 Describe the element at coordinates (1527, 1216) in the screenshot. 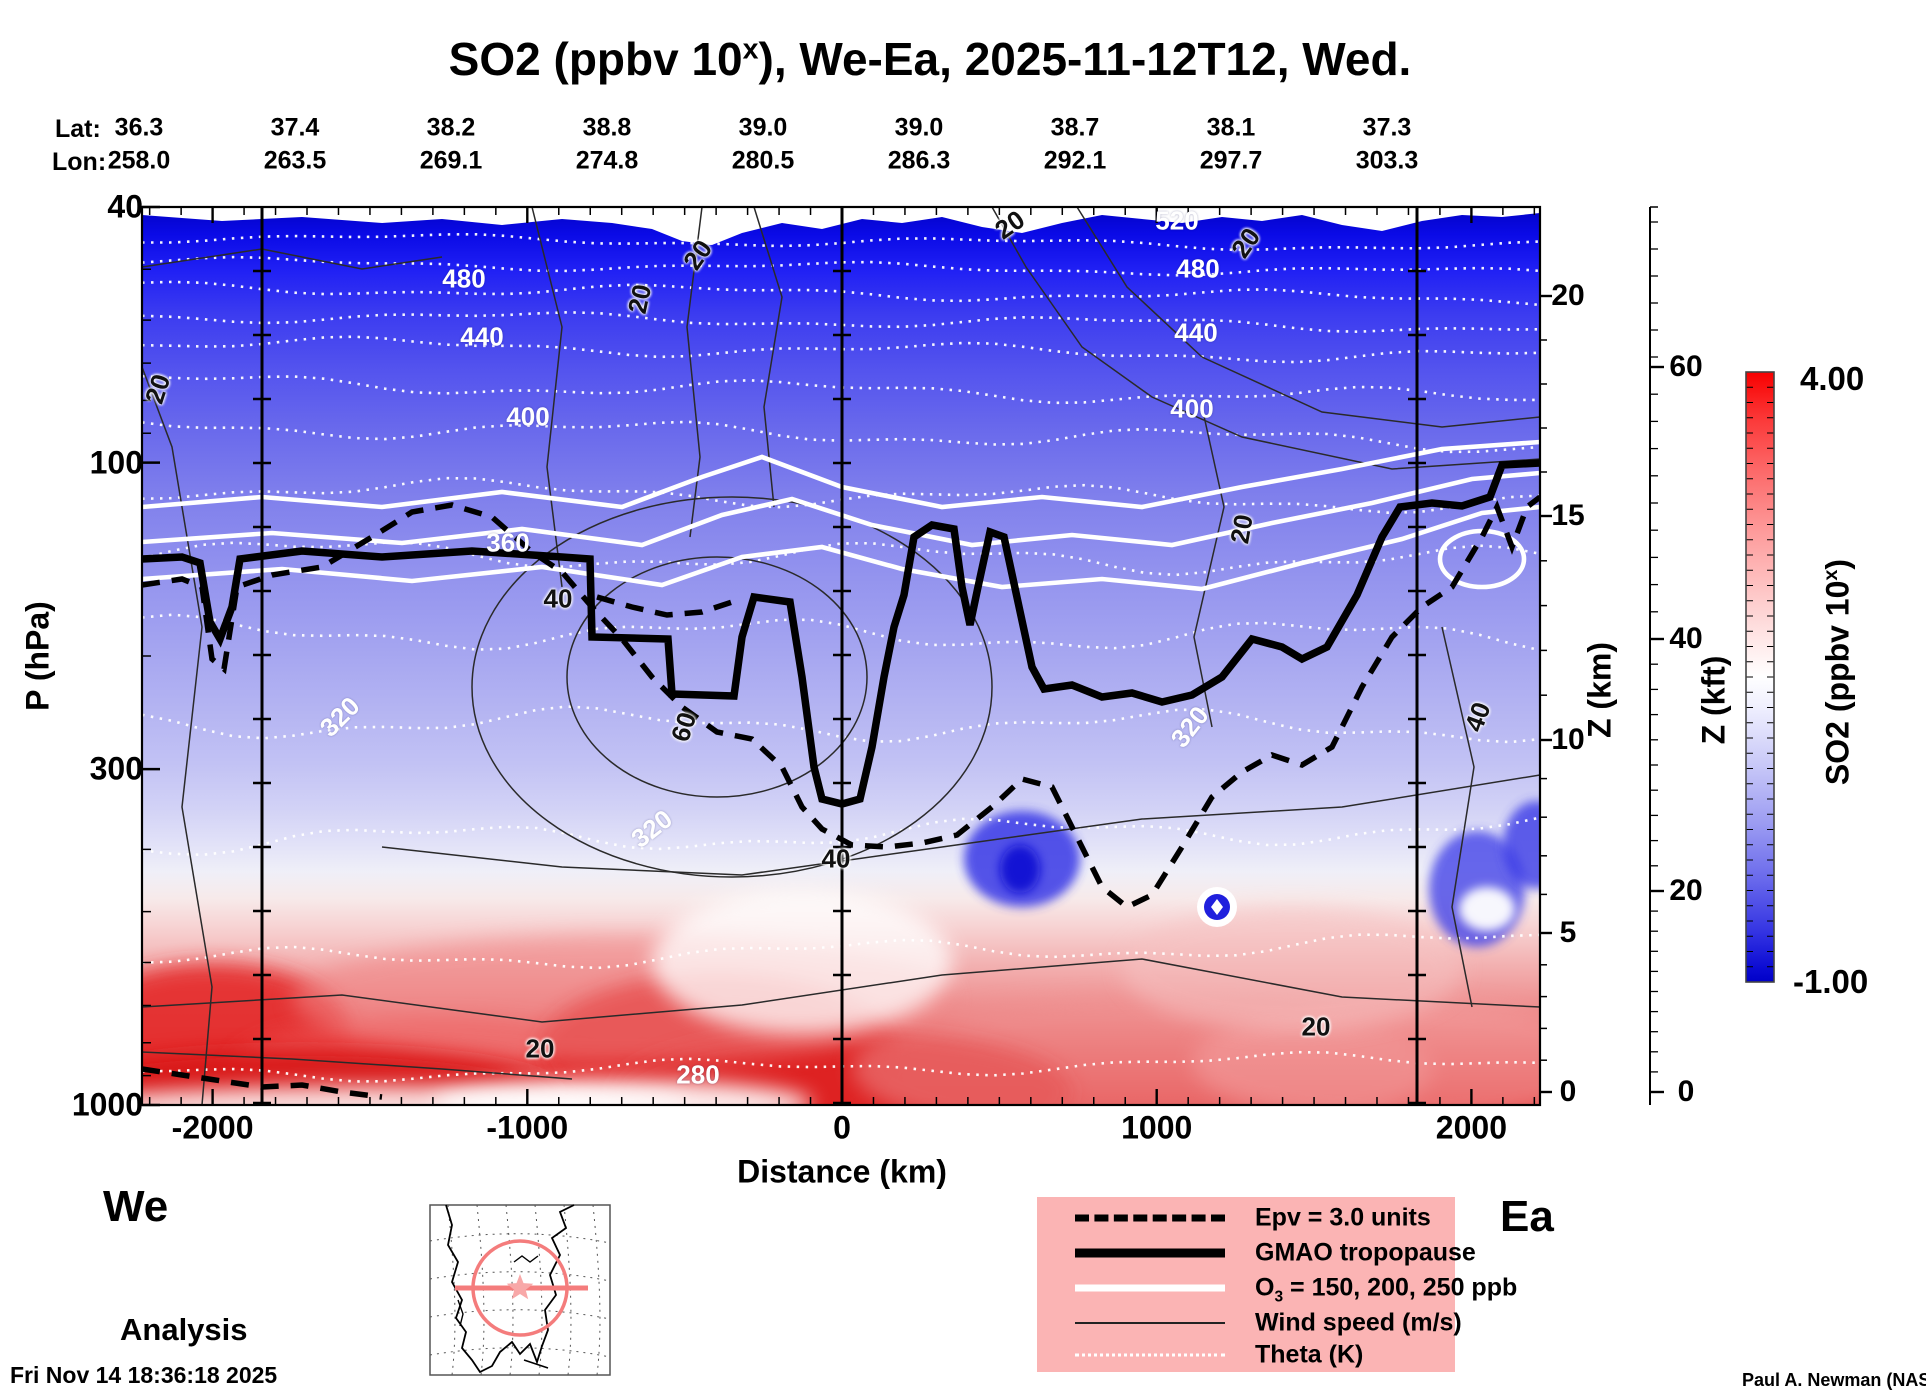

I see `right-endpoint-label: Ea` at that location.